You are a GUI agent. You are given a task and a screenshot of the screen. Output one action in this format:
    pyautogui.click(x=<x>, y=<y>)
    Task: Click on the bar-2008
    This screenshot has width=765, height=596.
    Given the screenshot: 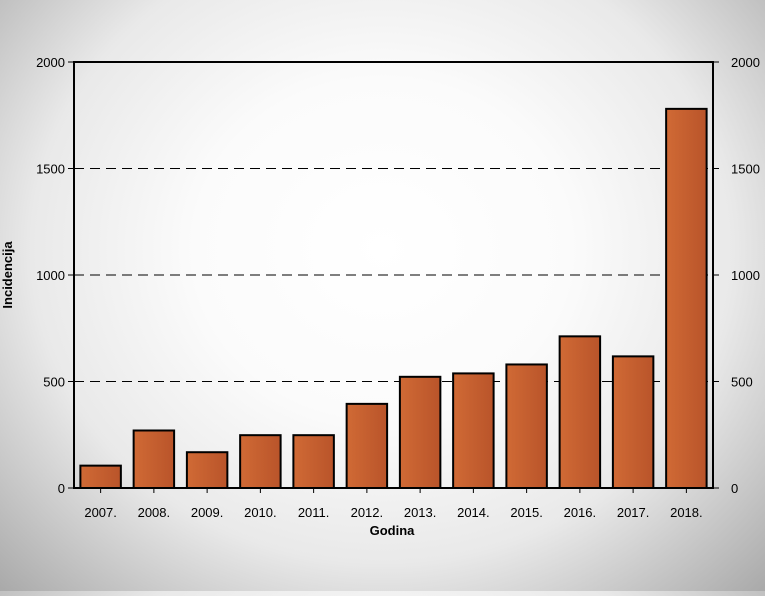 What is the action you would take?
    pyautogui.click(x=154, y=459)
    